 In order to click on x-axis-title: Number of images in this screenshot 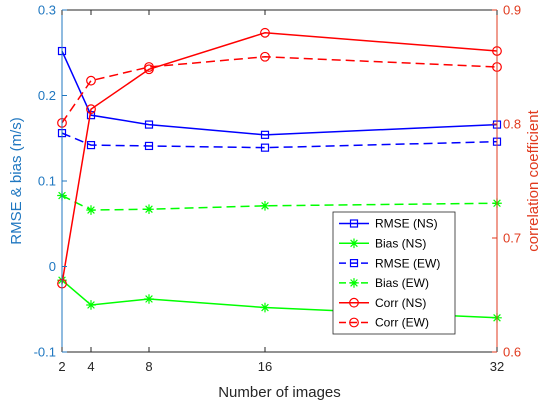, I will do `click(279, 392)`.